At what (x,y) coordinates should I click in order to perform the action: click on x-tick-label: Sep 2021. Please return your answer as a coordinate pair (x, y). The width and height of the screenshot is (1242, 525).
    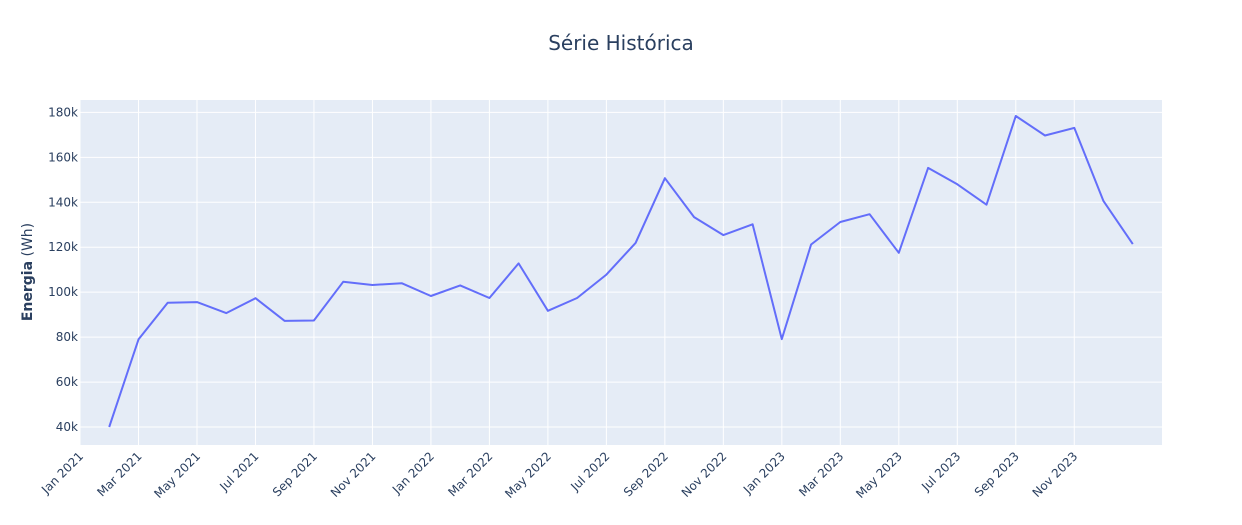
    Looking at the image, I should click on (295, 474).